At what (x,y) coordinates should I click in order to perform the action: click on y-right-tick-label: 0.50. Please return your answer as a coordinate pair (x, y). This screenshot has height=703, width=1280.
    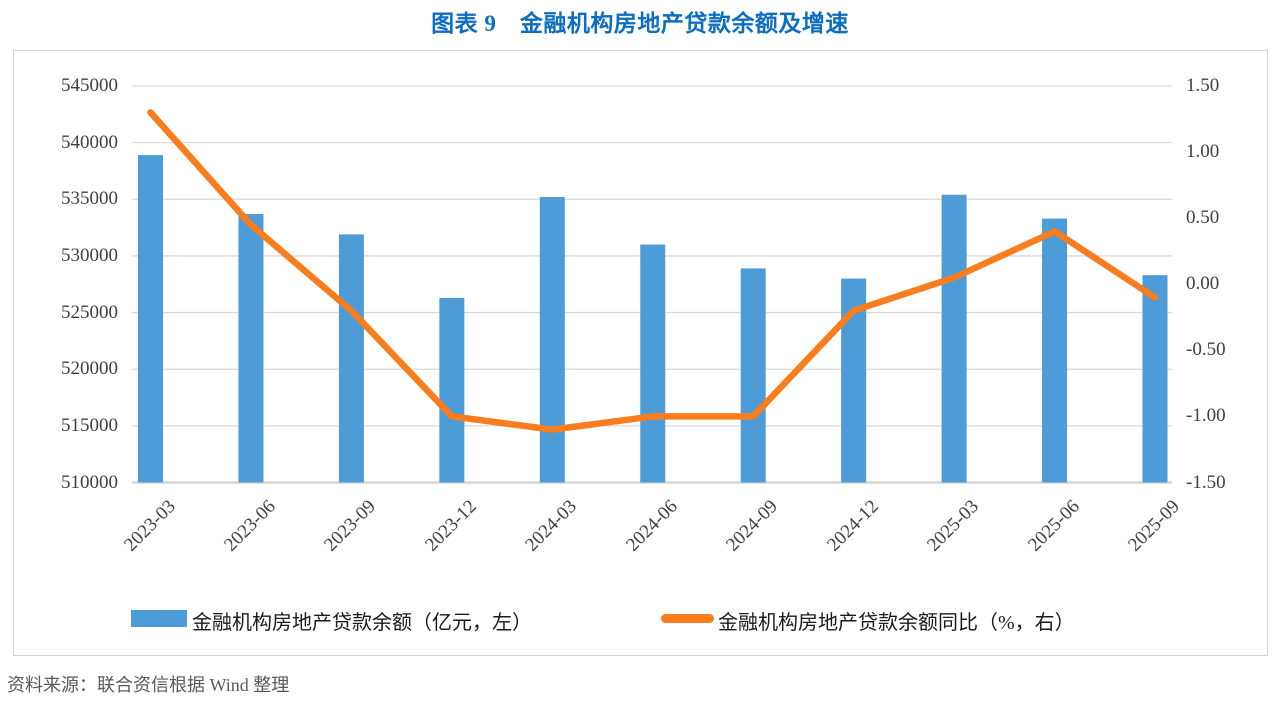
    Looking at the image, I should click on (1203, 218).